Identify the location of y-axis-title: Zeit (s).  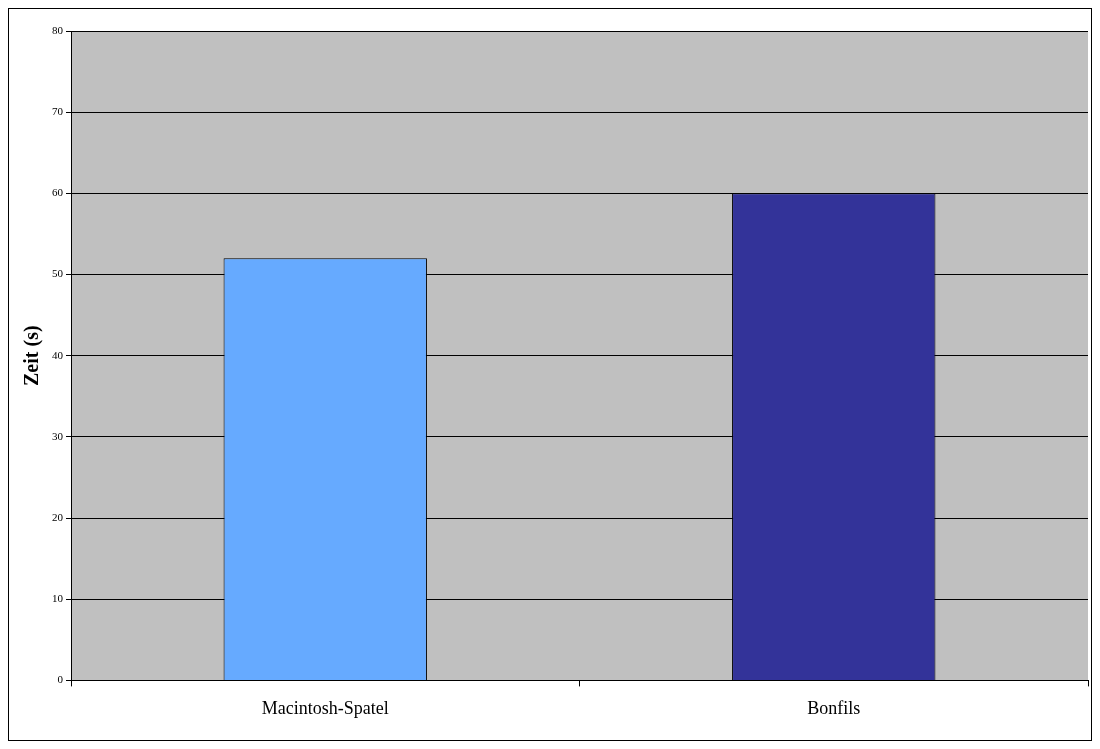
(32, 355).